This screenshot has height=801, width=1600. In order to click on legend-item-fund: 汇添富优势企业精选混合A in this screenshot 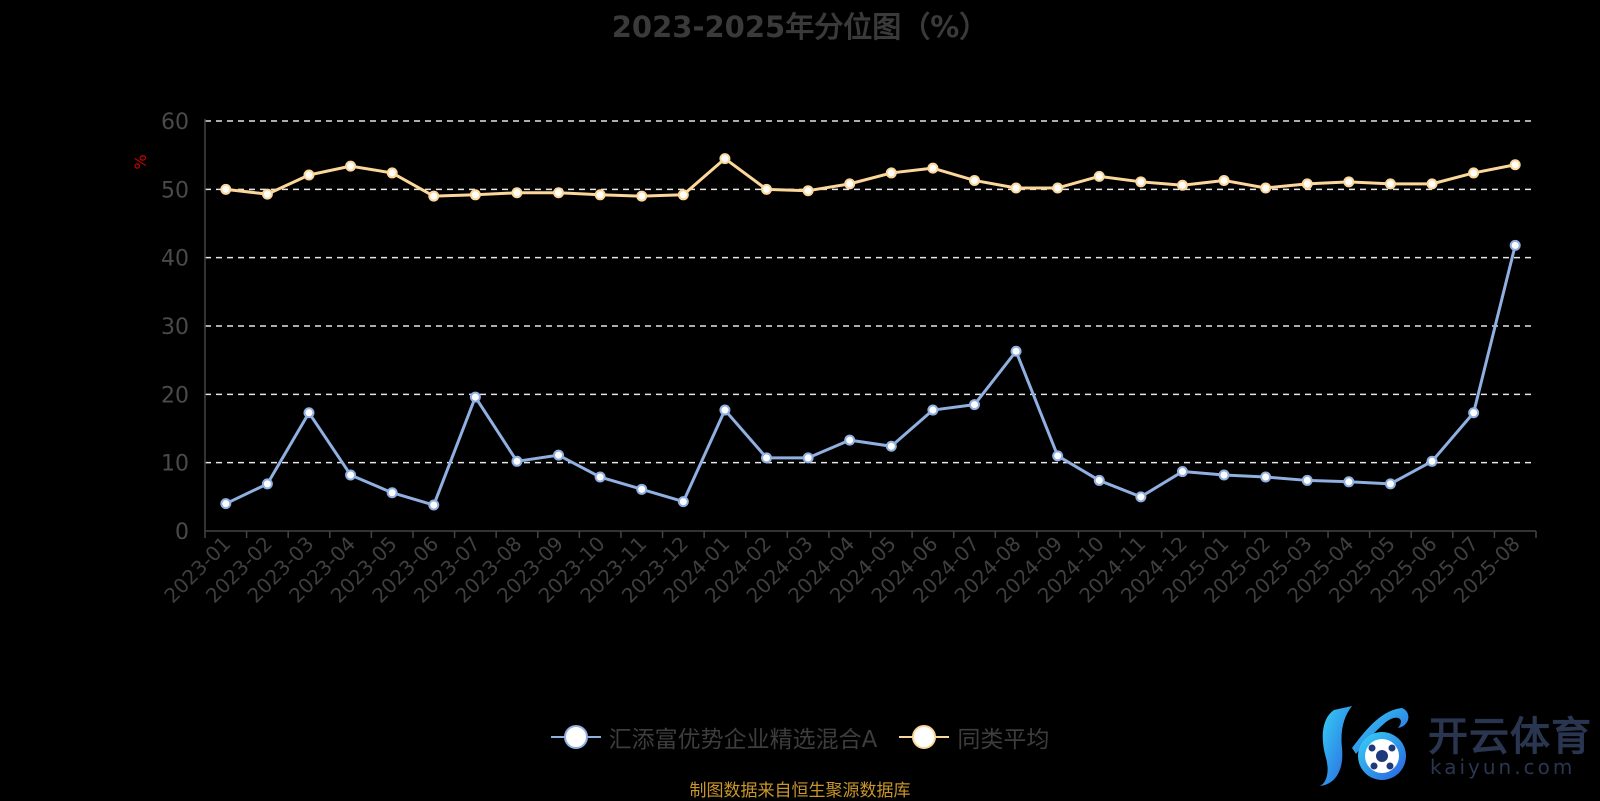, I will do `click(714, 737)`.